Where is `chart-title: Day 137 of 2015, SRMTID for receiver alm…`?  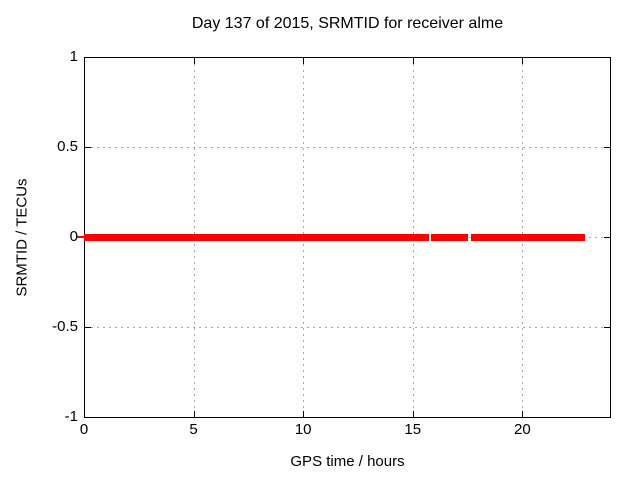 chart-title: Day 137 of 2015, SRMTID for receiver alm… is located at coordinates (347, 23).